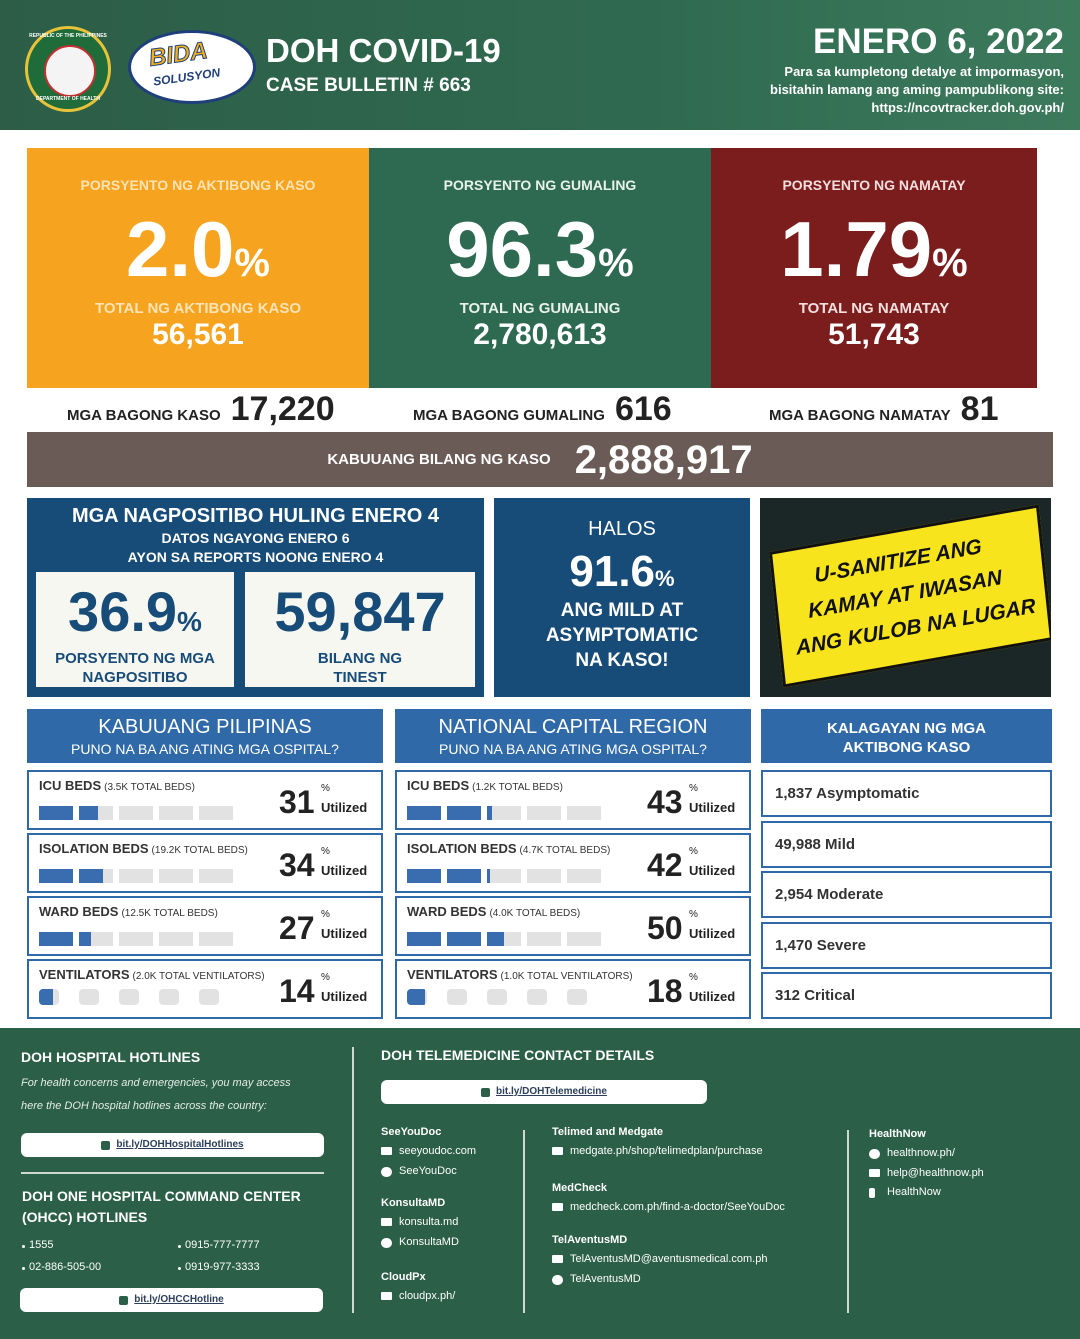 Image resolution: width=1080 pixels, height=1339 pixels. Describe the element at coordinates (297, 802) in the screenshot. I see `bed-value: 31` at that location.